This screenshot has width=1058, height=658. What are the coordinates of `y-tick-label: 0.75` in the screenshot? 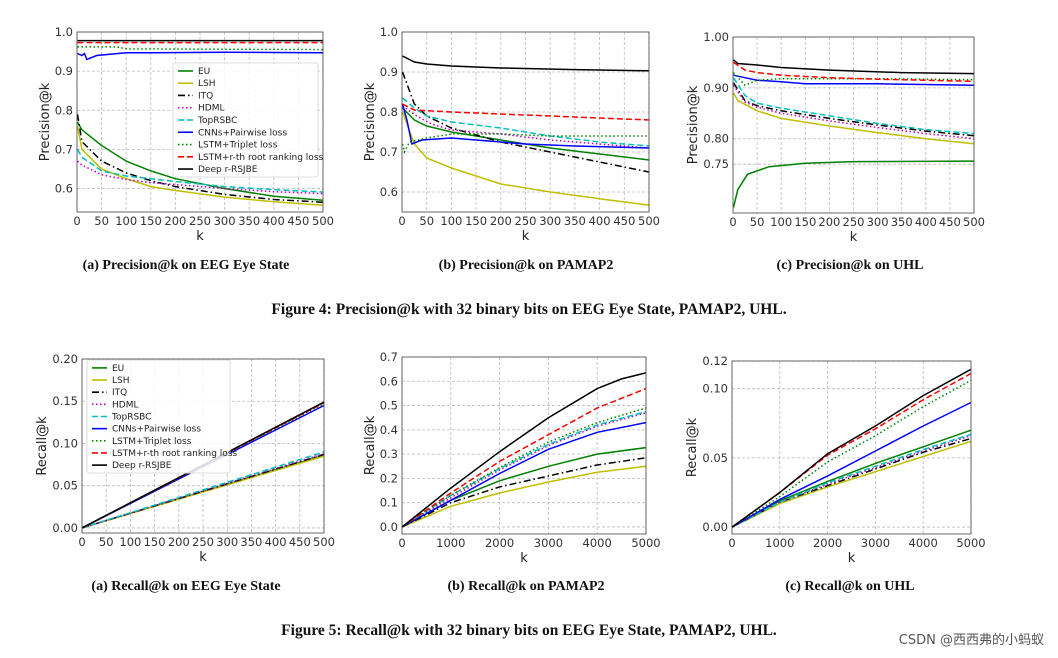 It's located at (716, 164).